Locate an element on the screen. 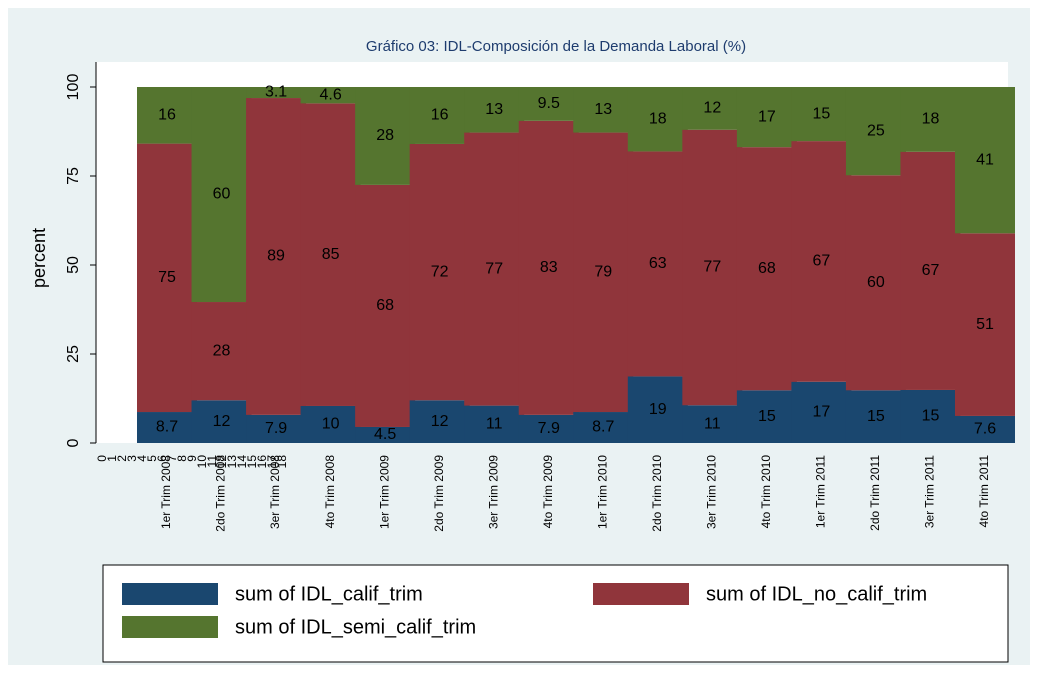 The width and height of the screenshot is (1037, 673). data-label: 9.5 is located at coordinates (549, 103).